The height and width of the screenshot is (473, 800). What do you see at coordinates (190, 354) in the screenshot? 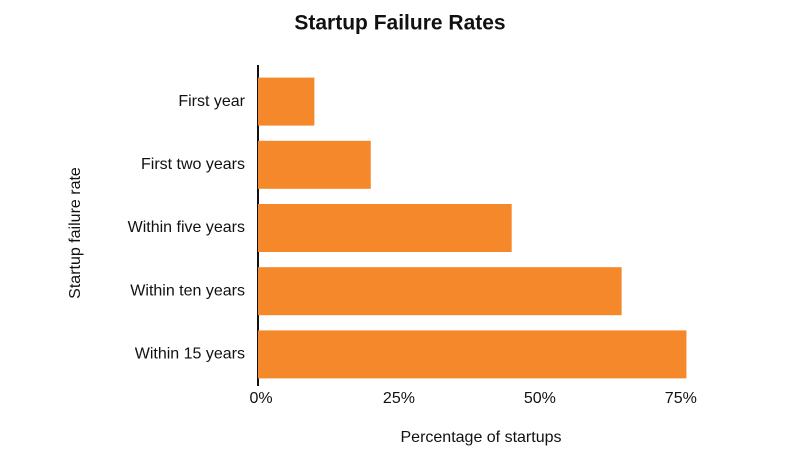
I see `y-tick-label: Within 15 years` at bounding box center [190, 354].